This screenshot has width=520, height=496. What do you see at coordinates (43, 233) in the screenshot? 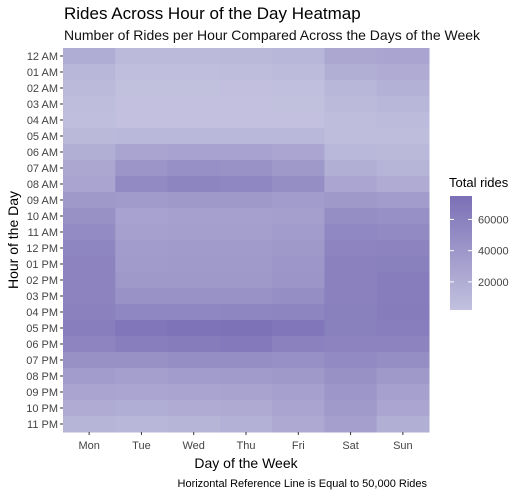
I see `y-tick-label: 11 AM` at bounding box center [43, 233].